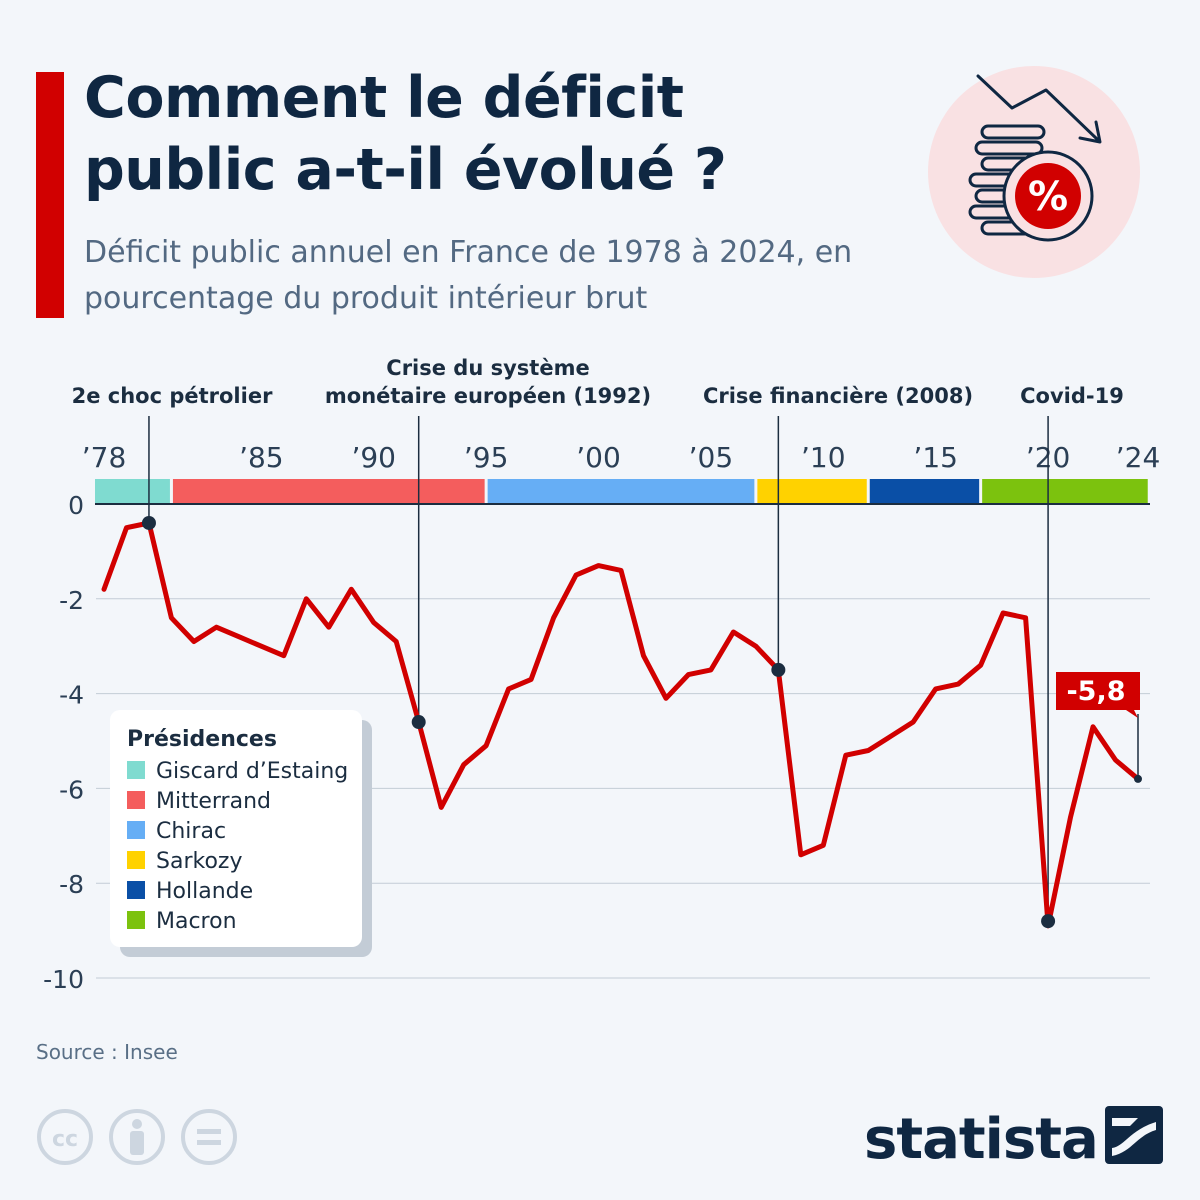 This screenshot has width=1200, height=1200. Describe the element at coordinates (107, 1052) in the screenshot. I see `source-note: Source : Insee` at that location.